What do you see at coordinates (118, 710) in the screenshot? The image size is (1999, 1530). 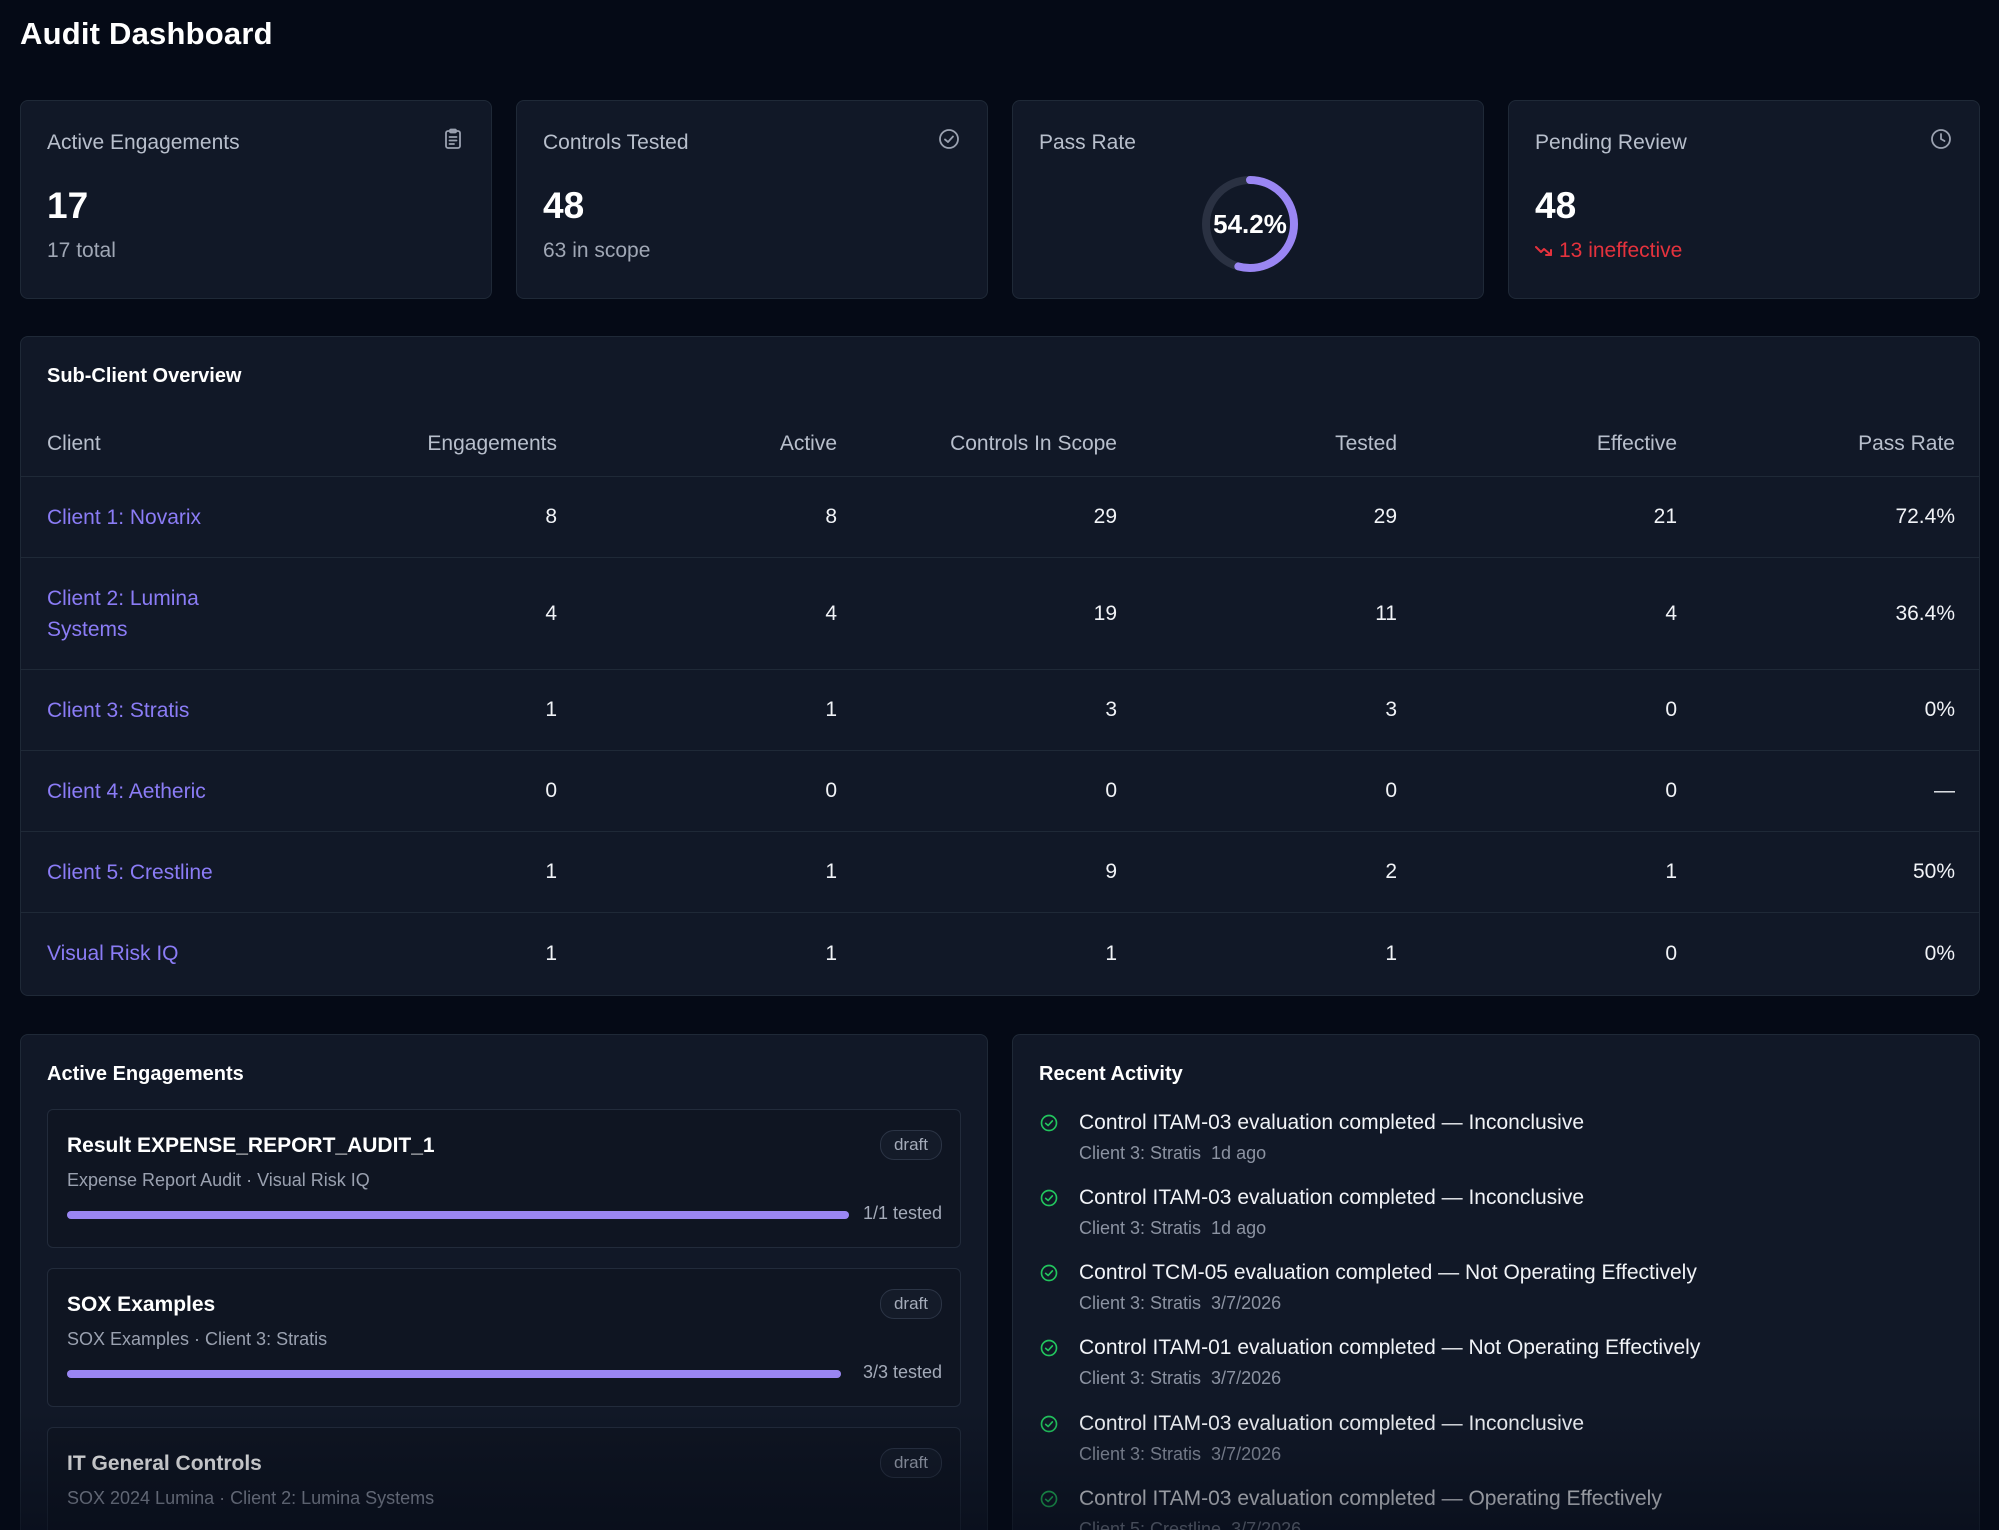 I see `client-link: Client 3: Stratis` at bounding box center [118, 710].